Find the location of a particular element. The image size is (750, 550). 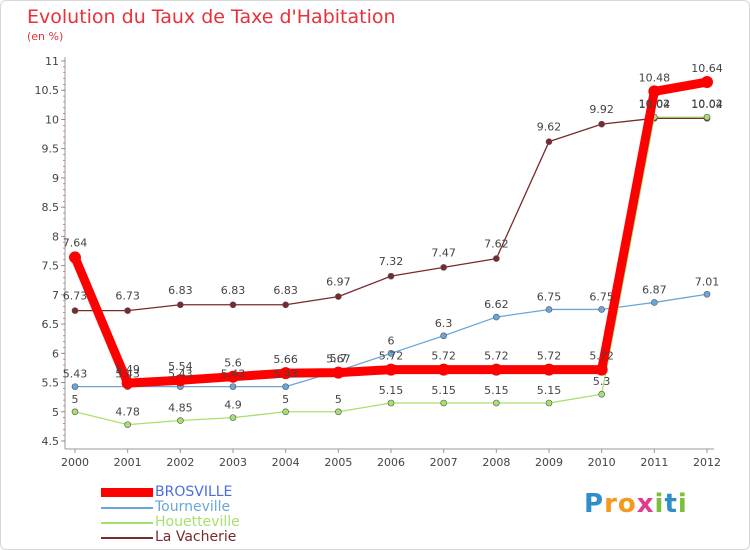

y-tick-label: 8.5 is located at coordinates (51, 207).